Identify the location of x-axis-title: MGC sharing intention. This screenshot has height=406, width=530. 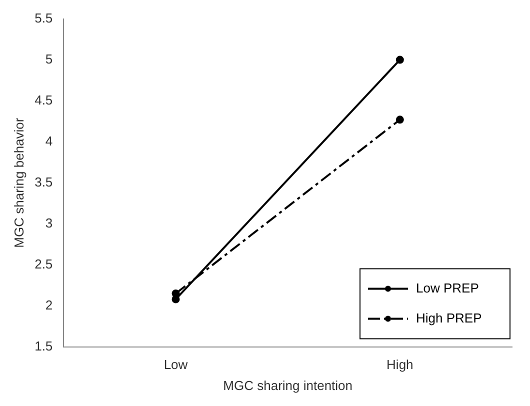
(288, 385).